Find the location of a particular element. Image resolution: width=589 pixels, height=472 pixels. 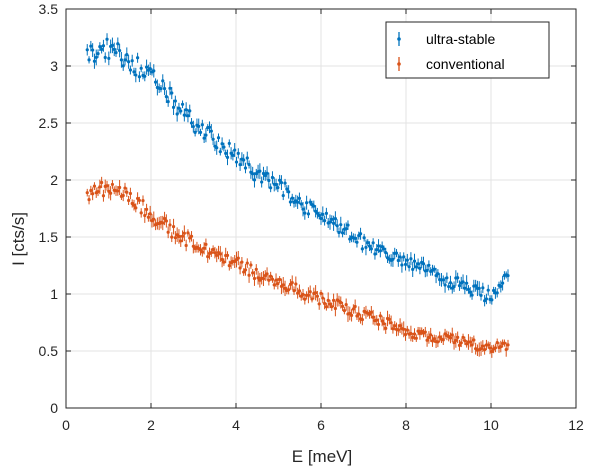

x-tick-label: 10 is located at coordinates (491, 425).